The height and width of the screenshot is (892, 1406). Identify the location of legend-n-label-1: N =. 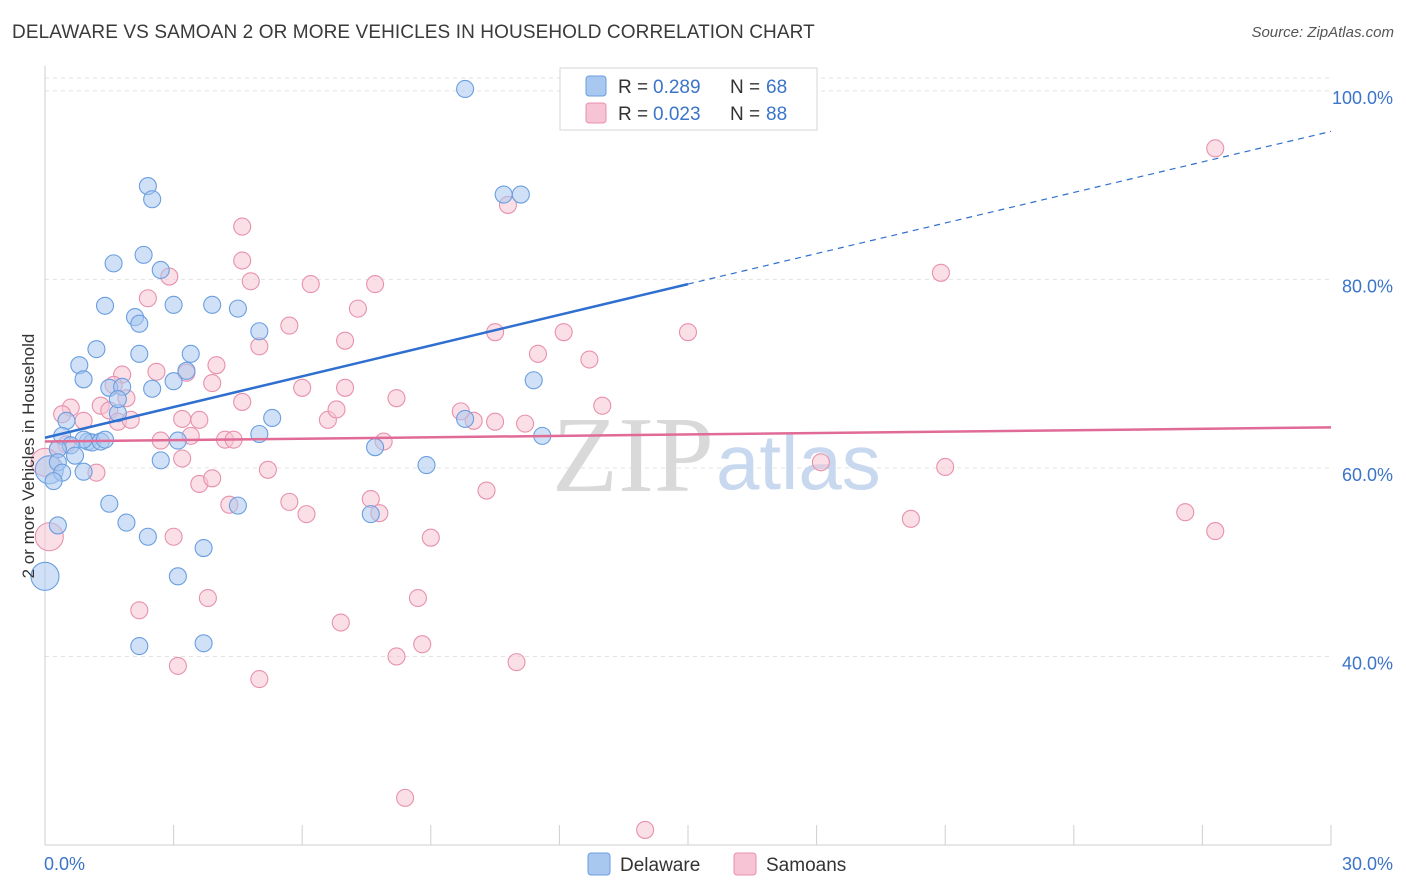
(745, 87).